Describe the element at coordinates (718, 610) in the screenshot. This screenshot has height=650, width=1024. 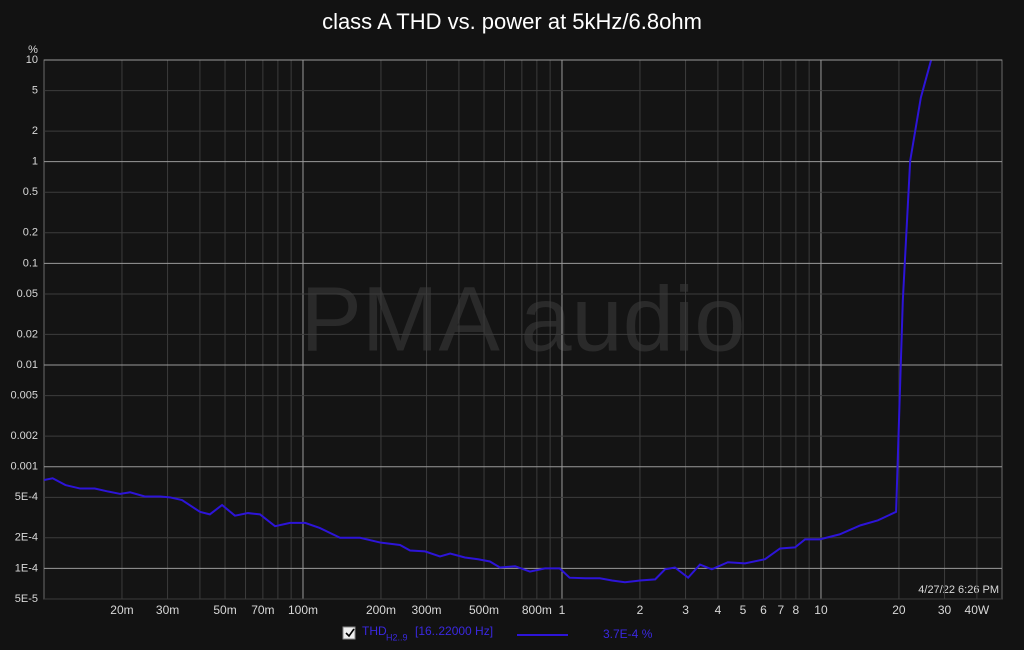
I see `x-tick-label: 4` at that location.